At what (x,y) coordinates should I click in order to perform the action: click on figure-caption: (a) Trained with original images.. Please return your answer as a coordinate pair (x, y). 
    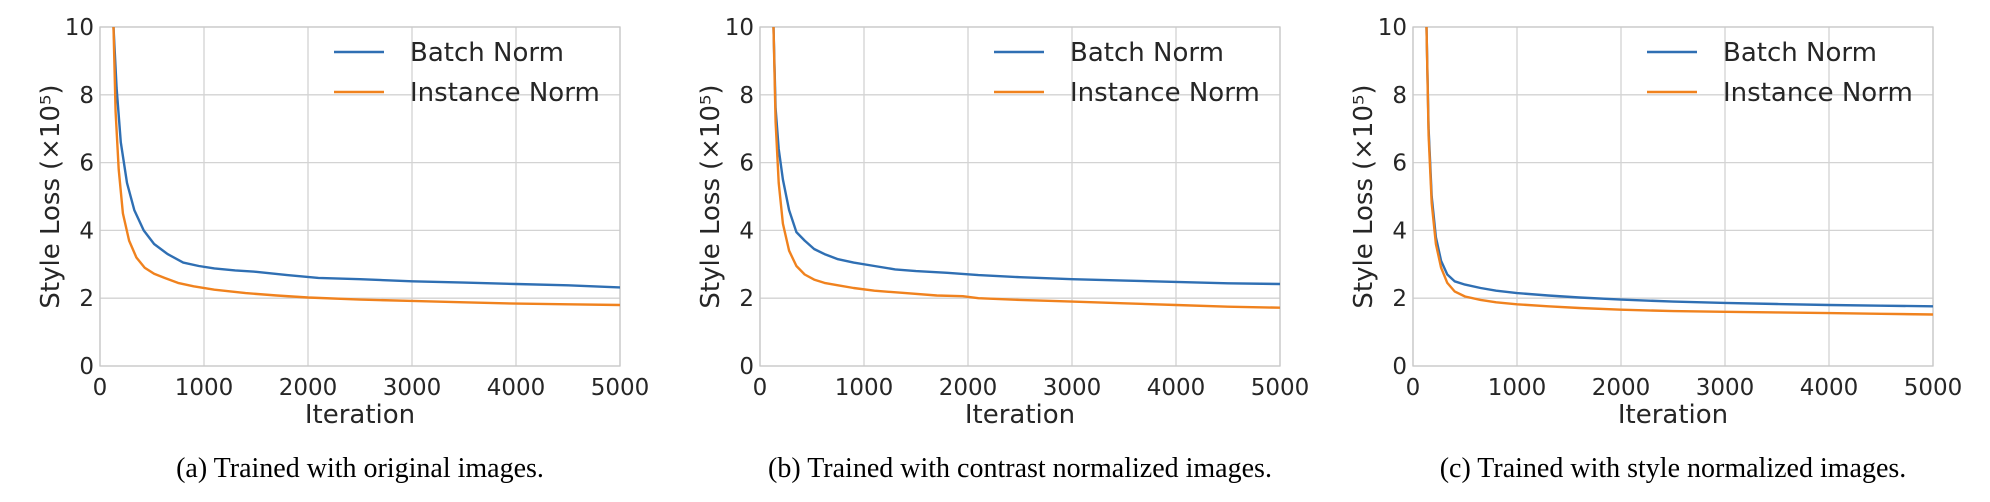
    Looking at the image, I should click on (360, 468).